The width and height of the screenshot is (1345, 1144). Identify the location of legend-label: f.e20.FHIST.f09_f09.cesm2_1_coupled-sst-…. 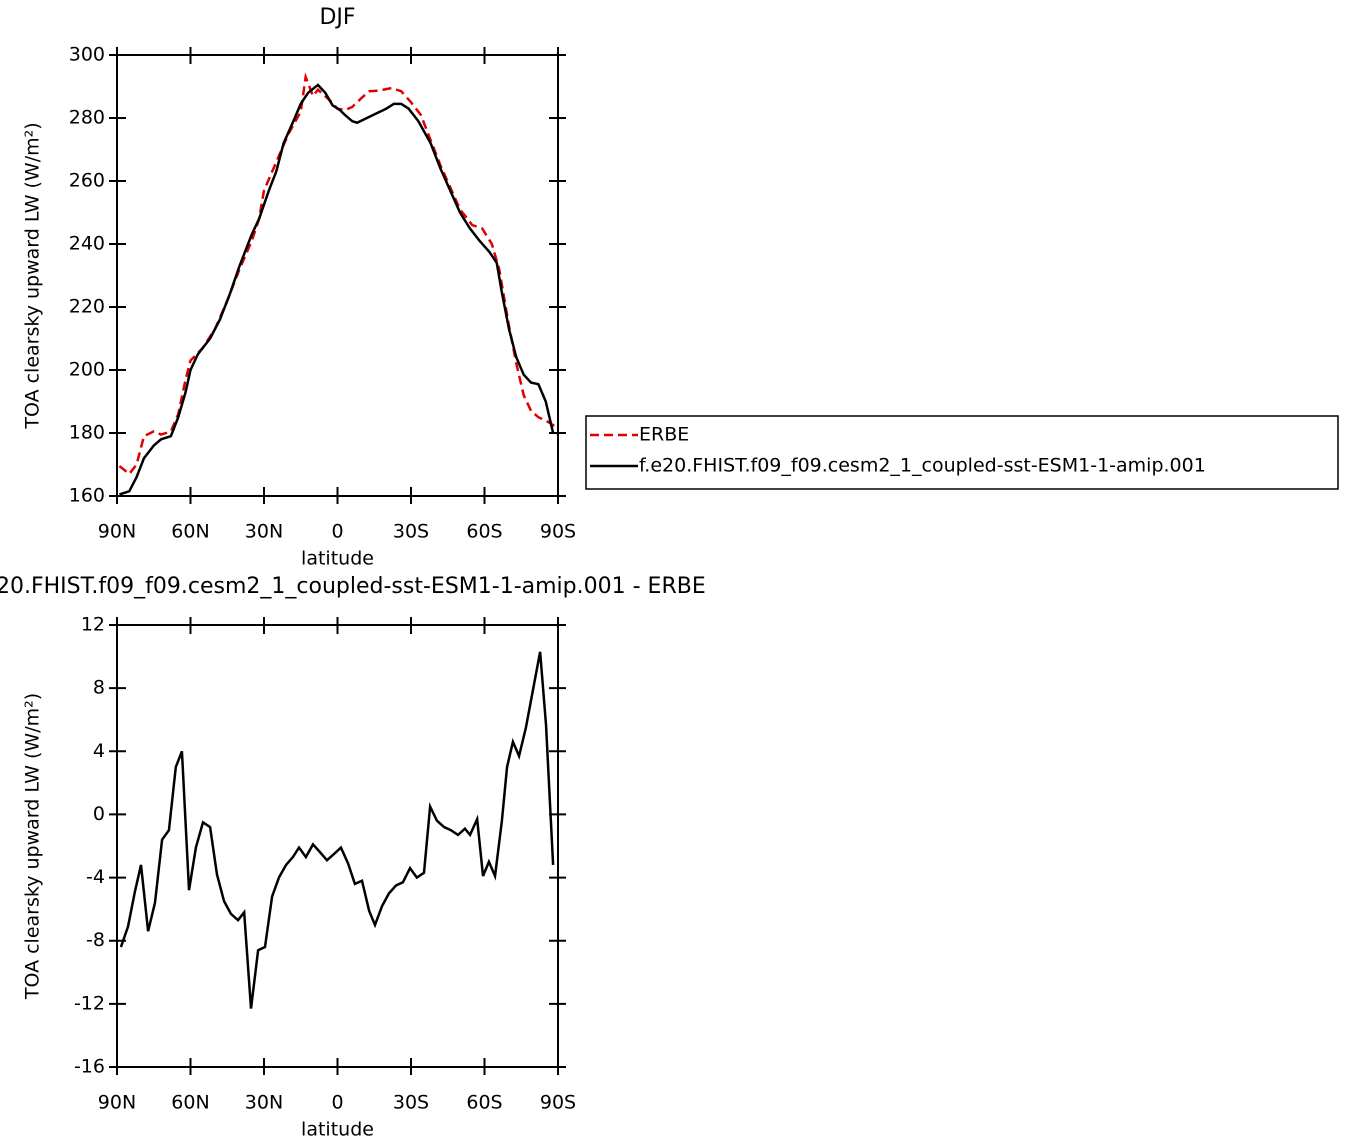
(922, 466).